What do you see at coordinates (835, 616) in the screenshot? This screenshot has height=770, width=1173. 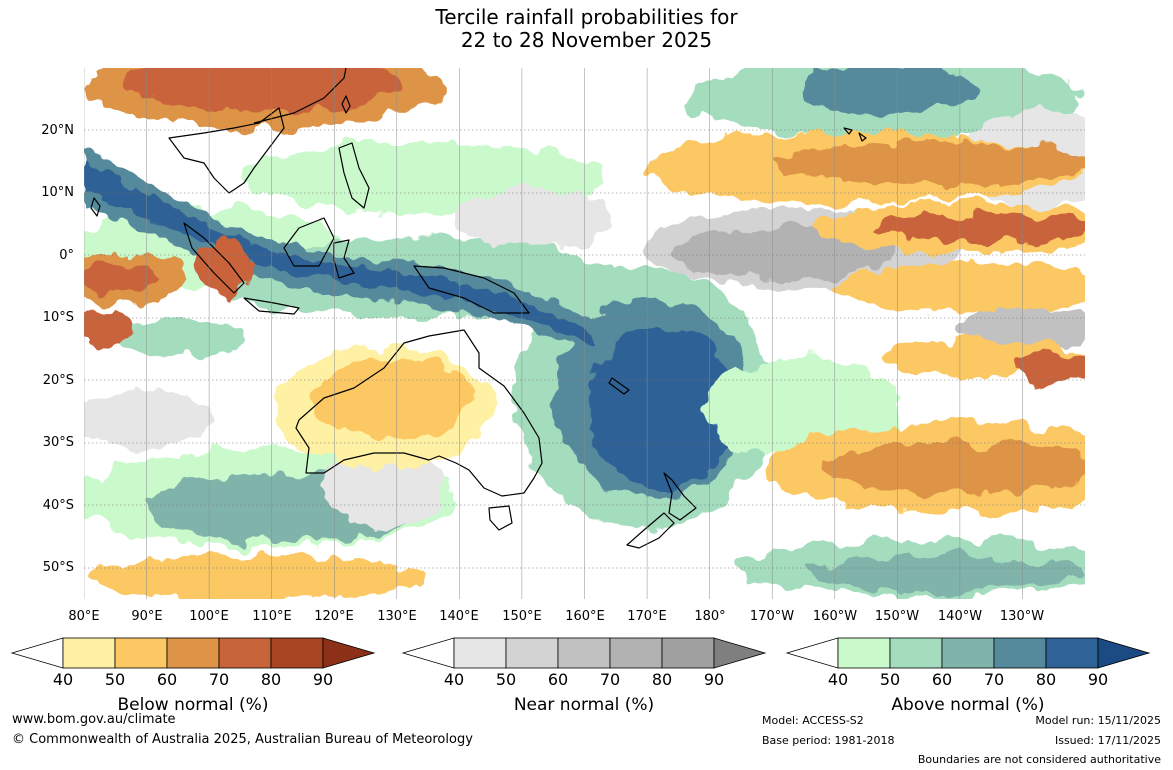 I see `lon-label-160w: 160°W` at bounding box center [835, 616].